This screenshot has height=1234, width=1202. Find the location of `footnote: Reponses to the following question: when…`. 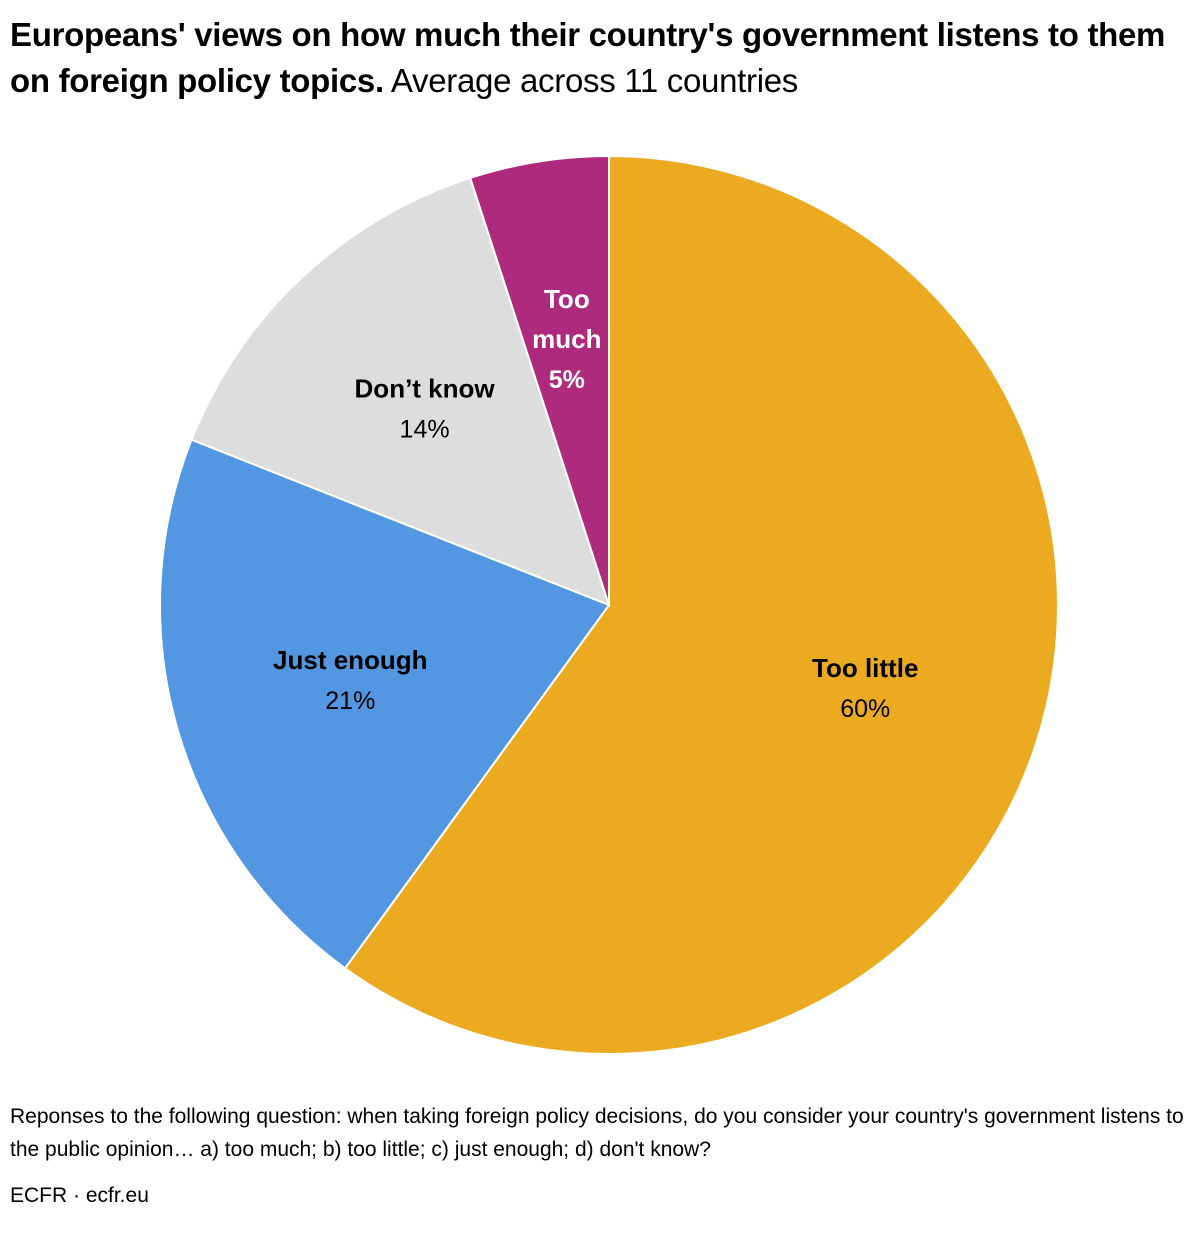

footnote: Reponses to the following question: when… is located at coordinates (597, 1133).